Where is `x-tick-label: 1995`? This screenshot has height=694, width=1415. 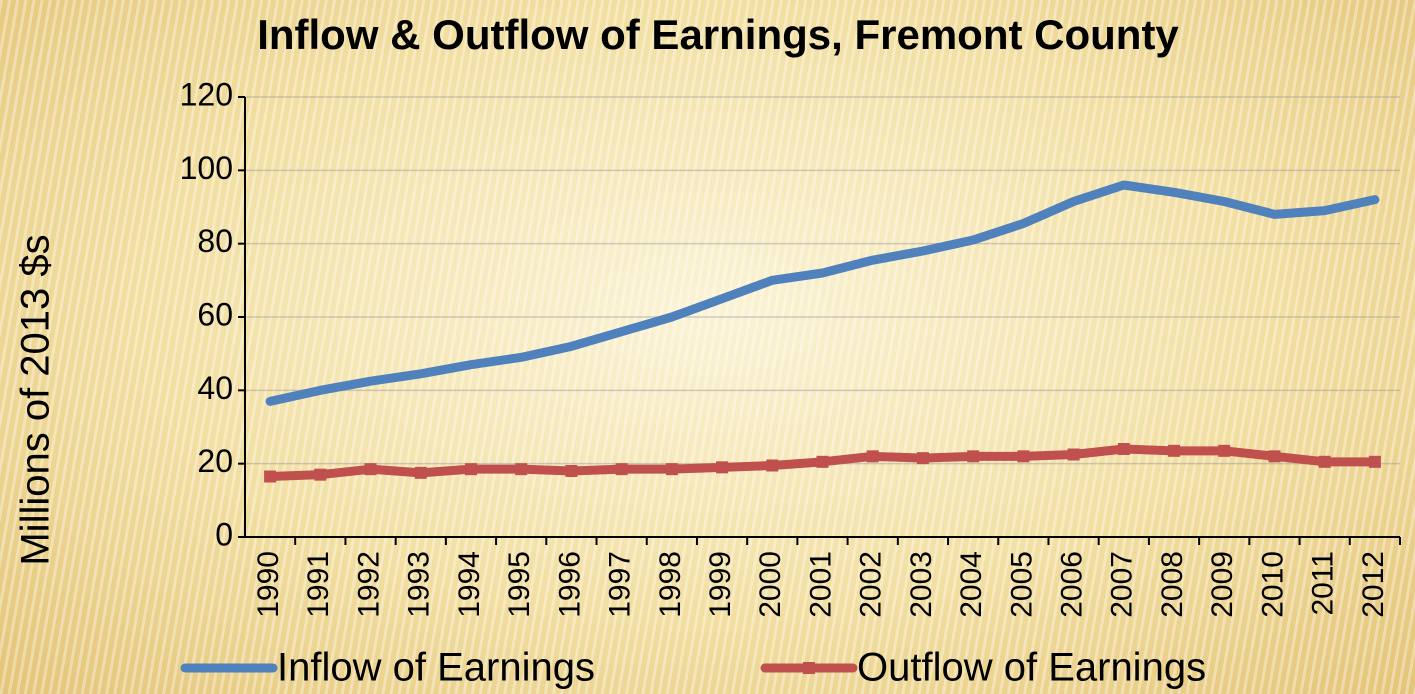
x-tick-label: 1995 is located at coordinates (519, 584).